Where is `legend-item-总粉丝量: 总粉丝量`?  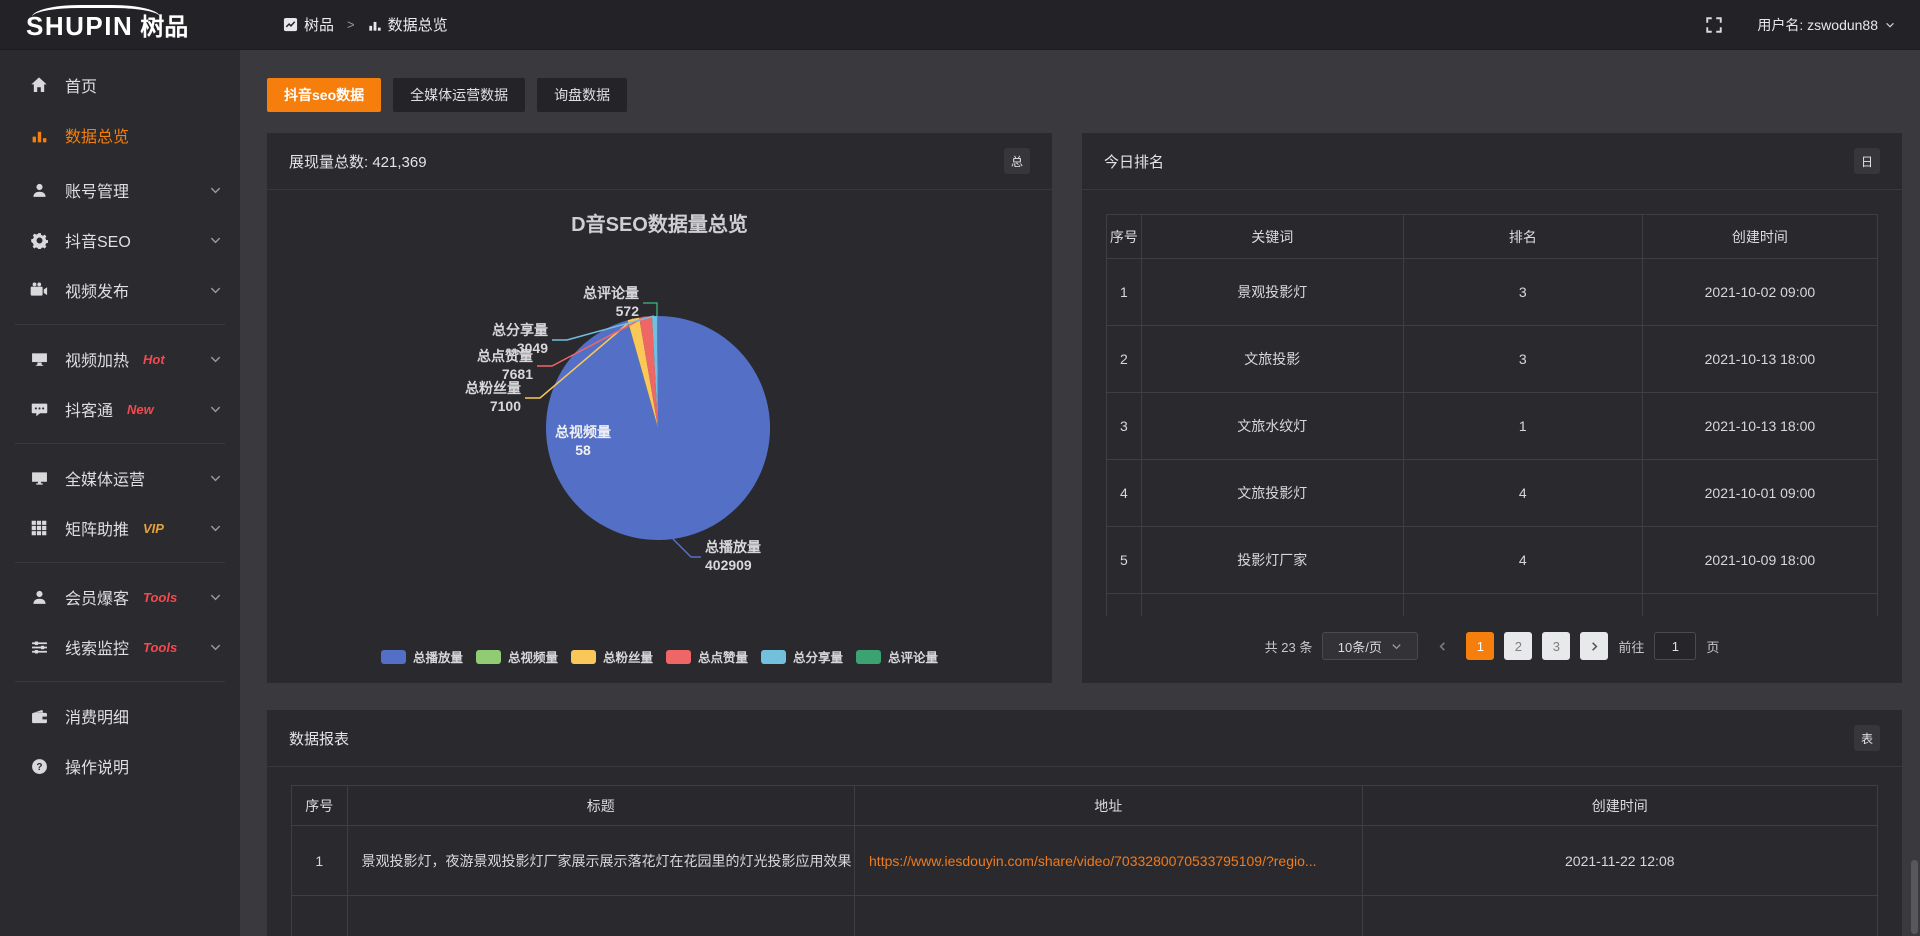
legend-item-总粉丝量: 总粉丝量 is located at coordinates (611, 656).